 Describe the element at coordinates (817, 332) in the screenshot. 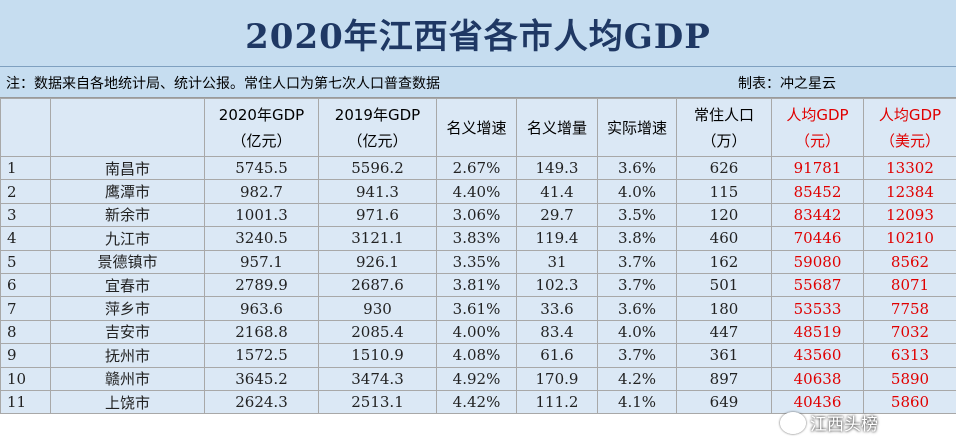

I see `table-cell: 48519` at that location.